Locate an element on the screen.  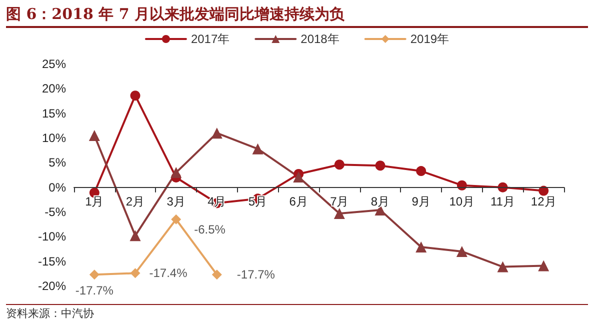
x-tick-label: 10月 is located at coordinates (462, 201).